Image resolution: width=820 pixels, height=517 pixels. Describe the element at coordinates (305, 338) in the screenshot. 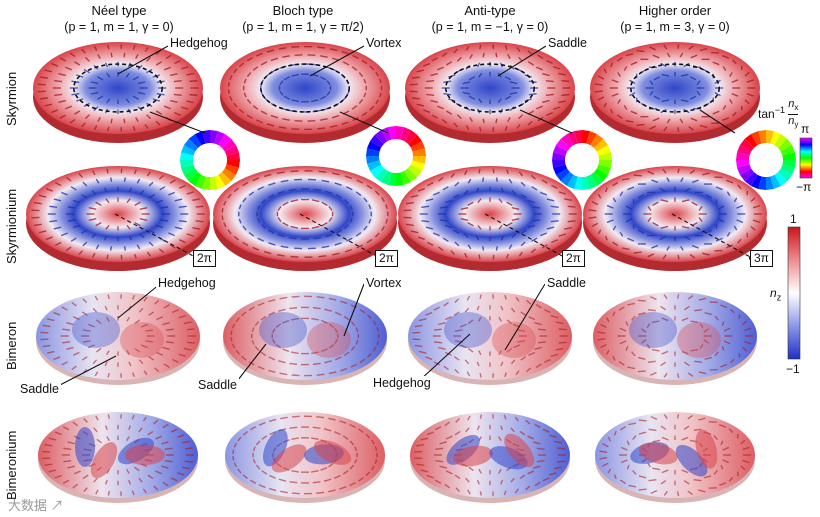

I see `bimeron-disk-bloch` at that location.